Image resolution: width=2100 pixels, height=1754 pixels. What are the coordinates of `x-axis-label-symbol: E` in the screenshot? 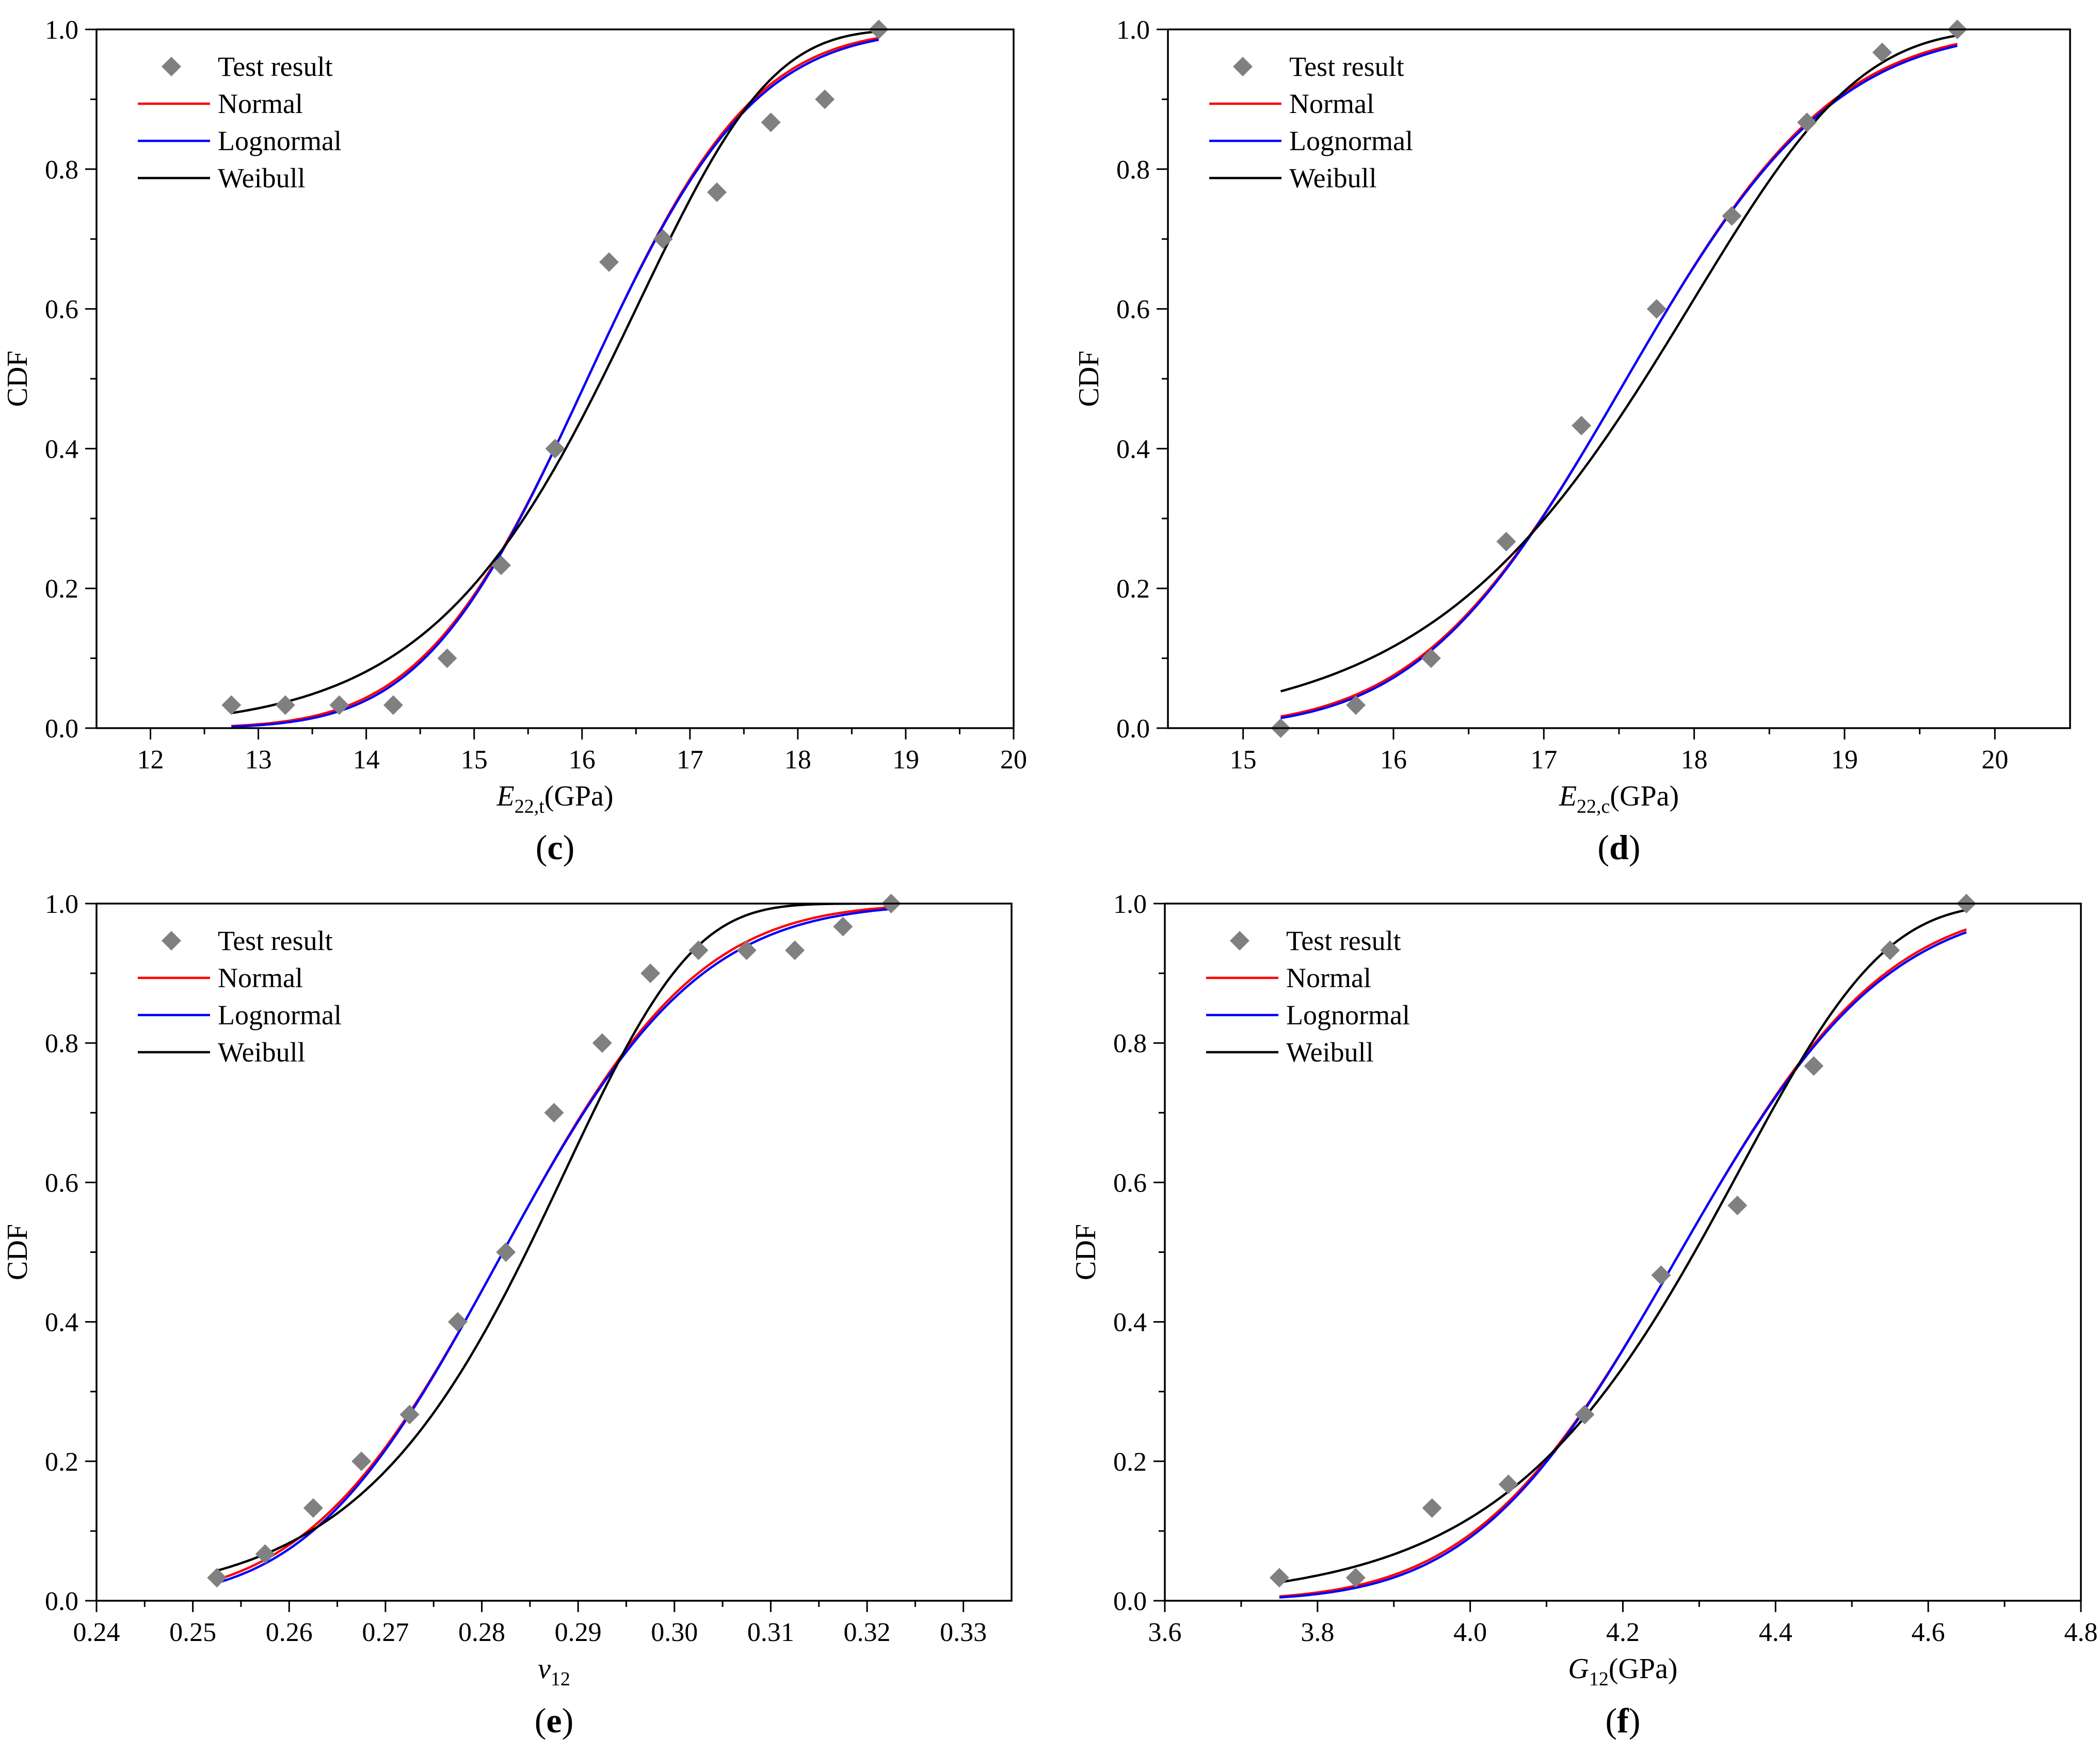 It's located at (1568, 796).